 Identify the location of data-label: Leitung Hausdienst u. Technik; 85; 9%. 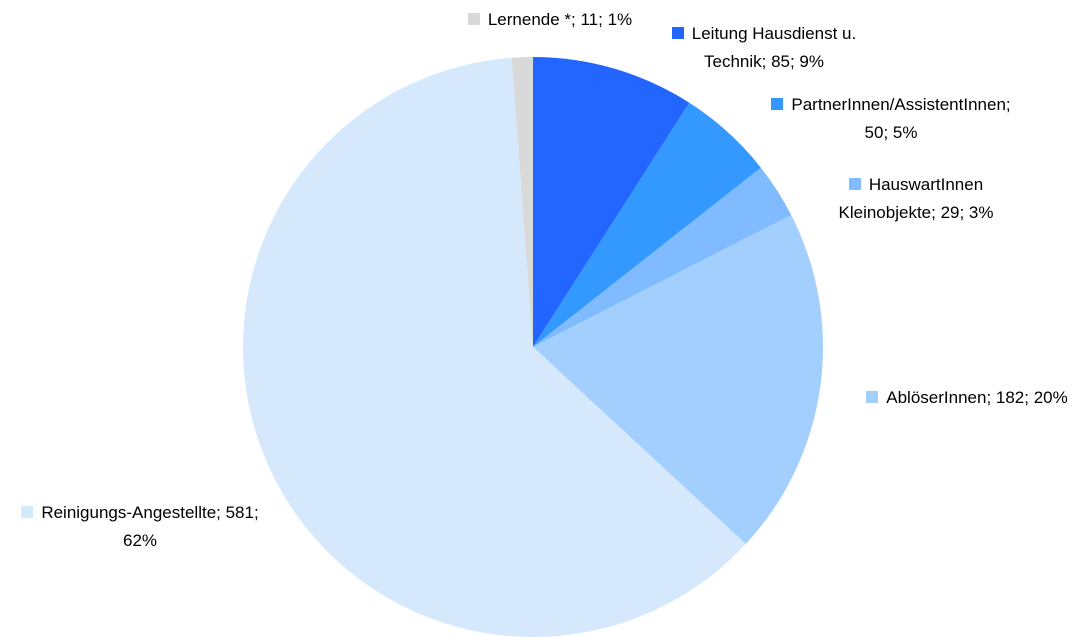
(764, 48).